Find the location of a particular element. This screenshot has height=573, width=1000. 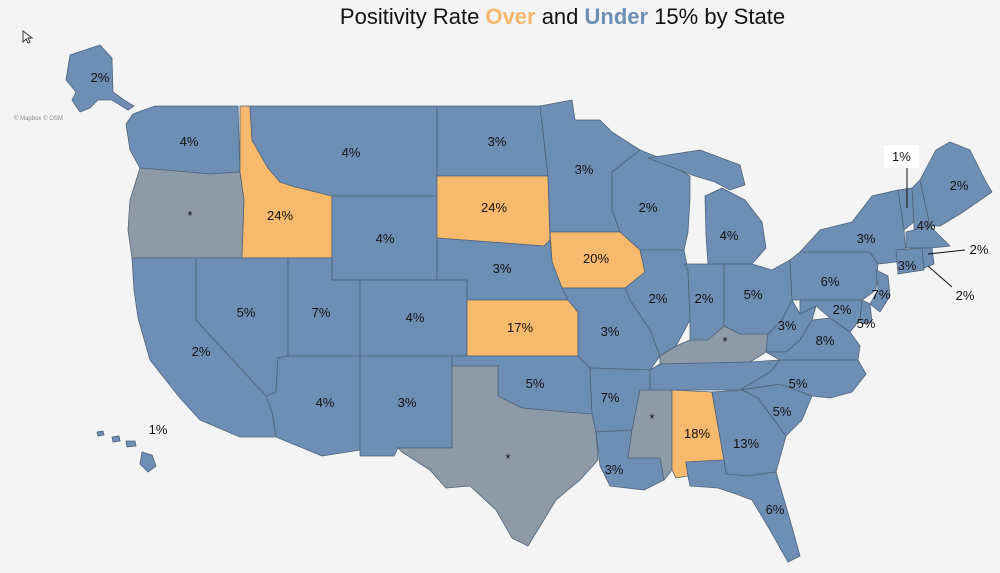

state-label-NH: 4% is located at coordinates (926, 225).